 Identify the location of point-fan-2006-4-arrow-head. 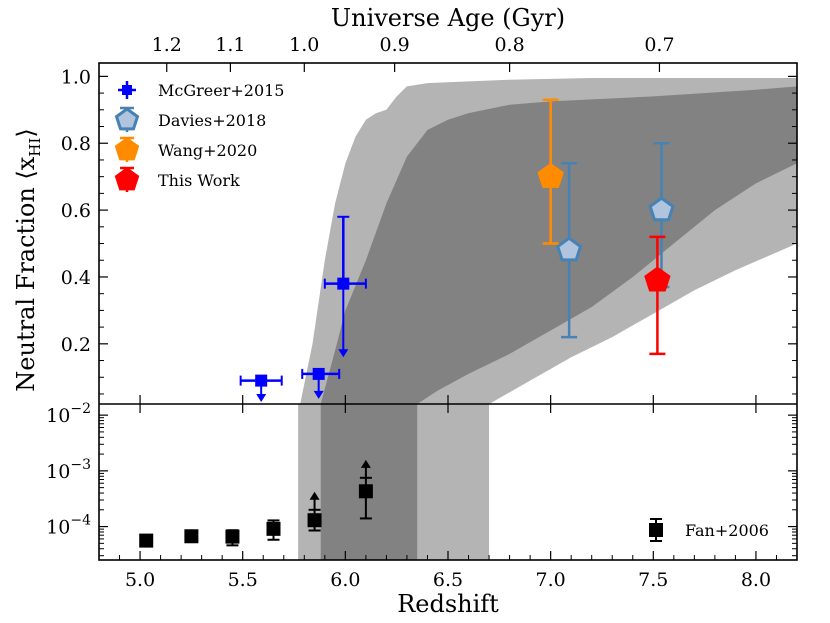
(314, 495).